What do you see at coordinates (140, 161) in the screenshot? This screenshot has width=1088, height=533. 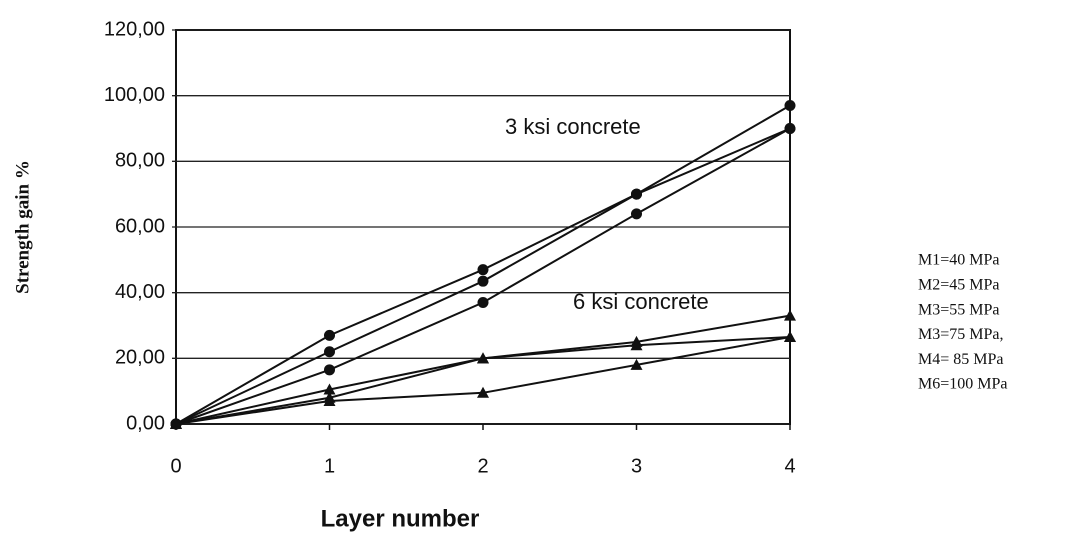 I see `y-tick-label: 80,00` at bounding box center [140, 161].